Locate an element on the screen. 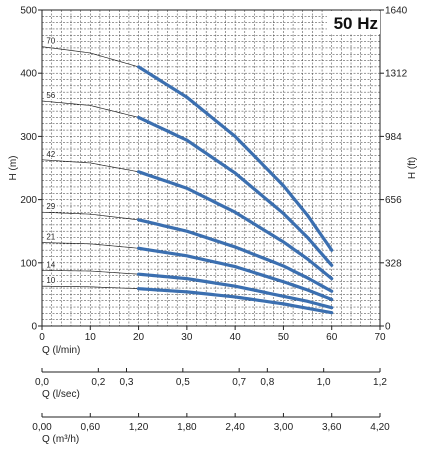 This screenshot has width=433, height=450. curve-label-70: 70 is located at coordinates (50, 41).